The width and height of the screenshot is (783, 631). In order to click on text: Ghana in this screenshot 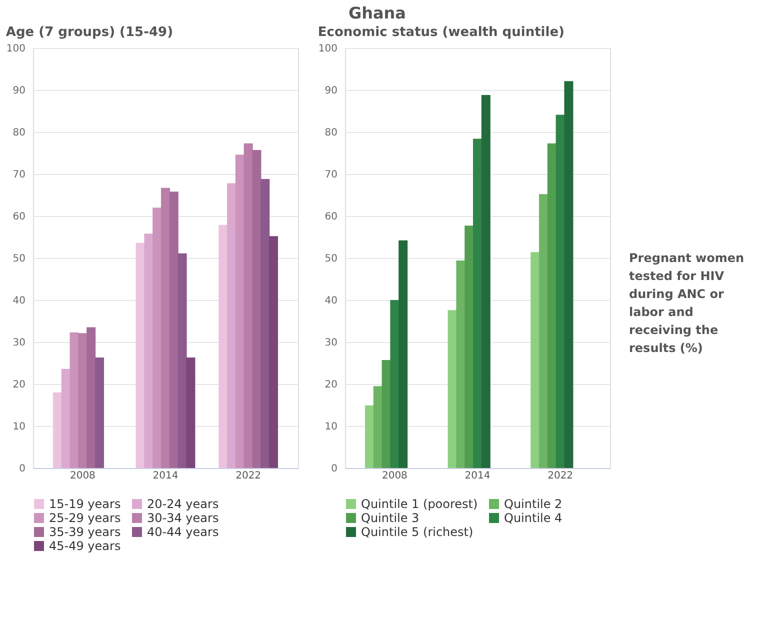, I will do `click(377, 13)`.